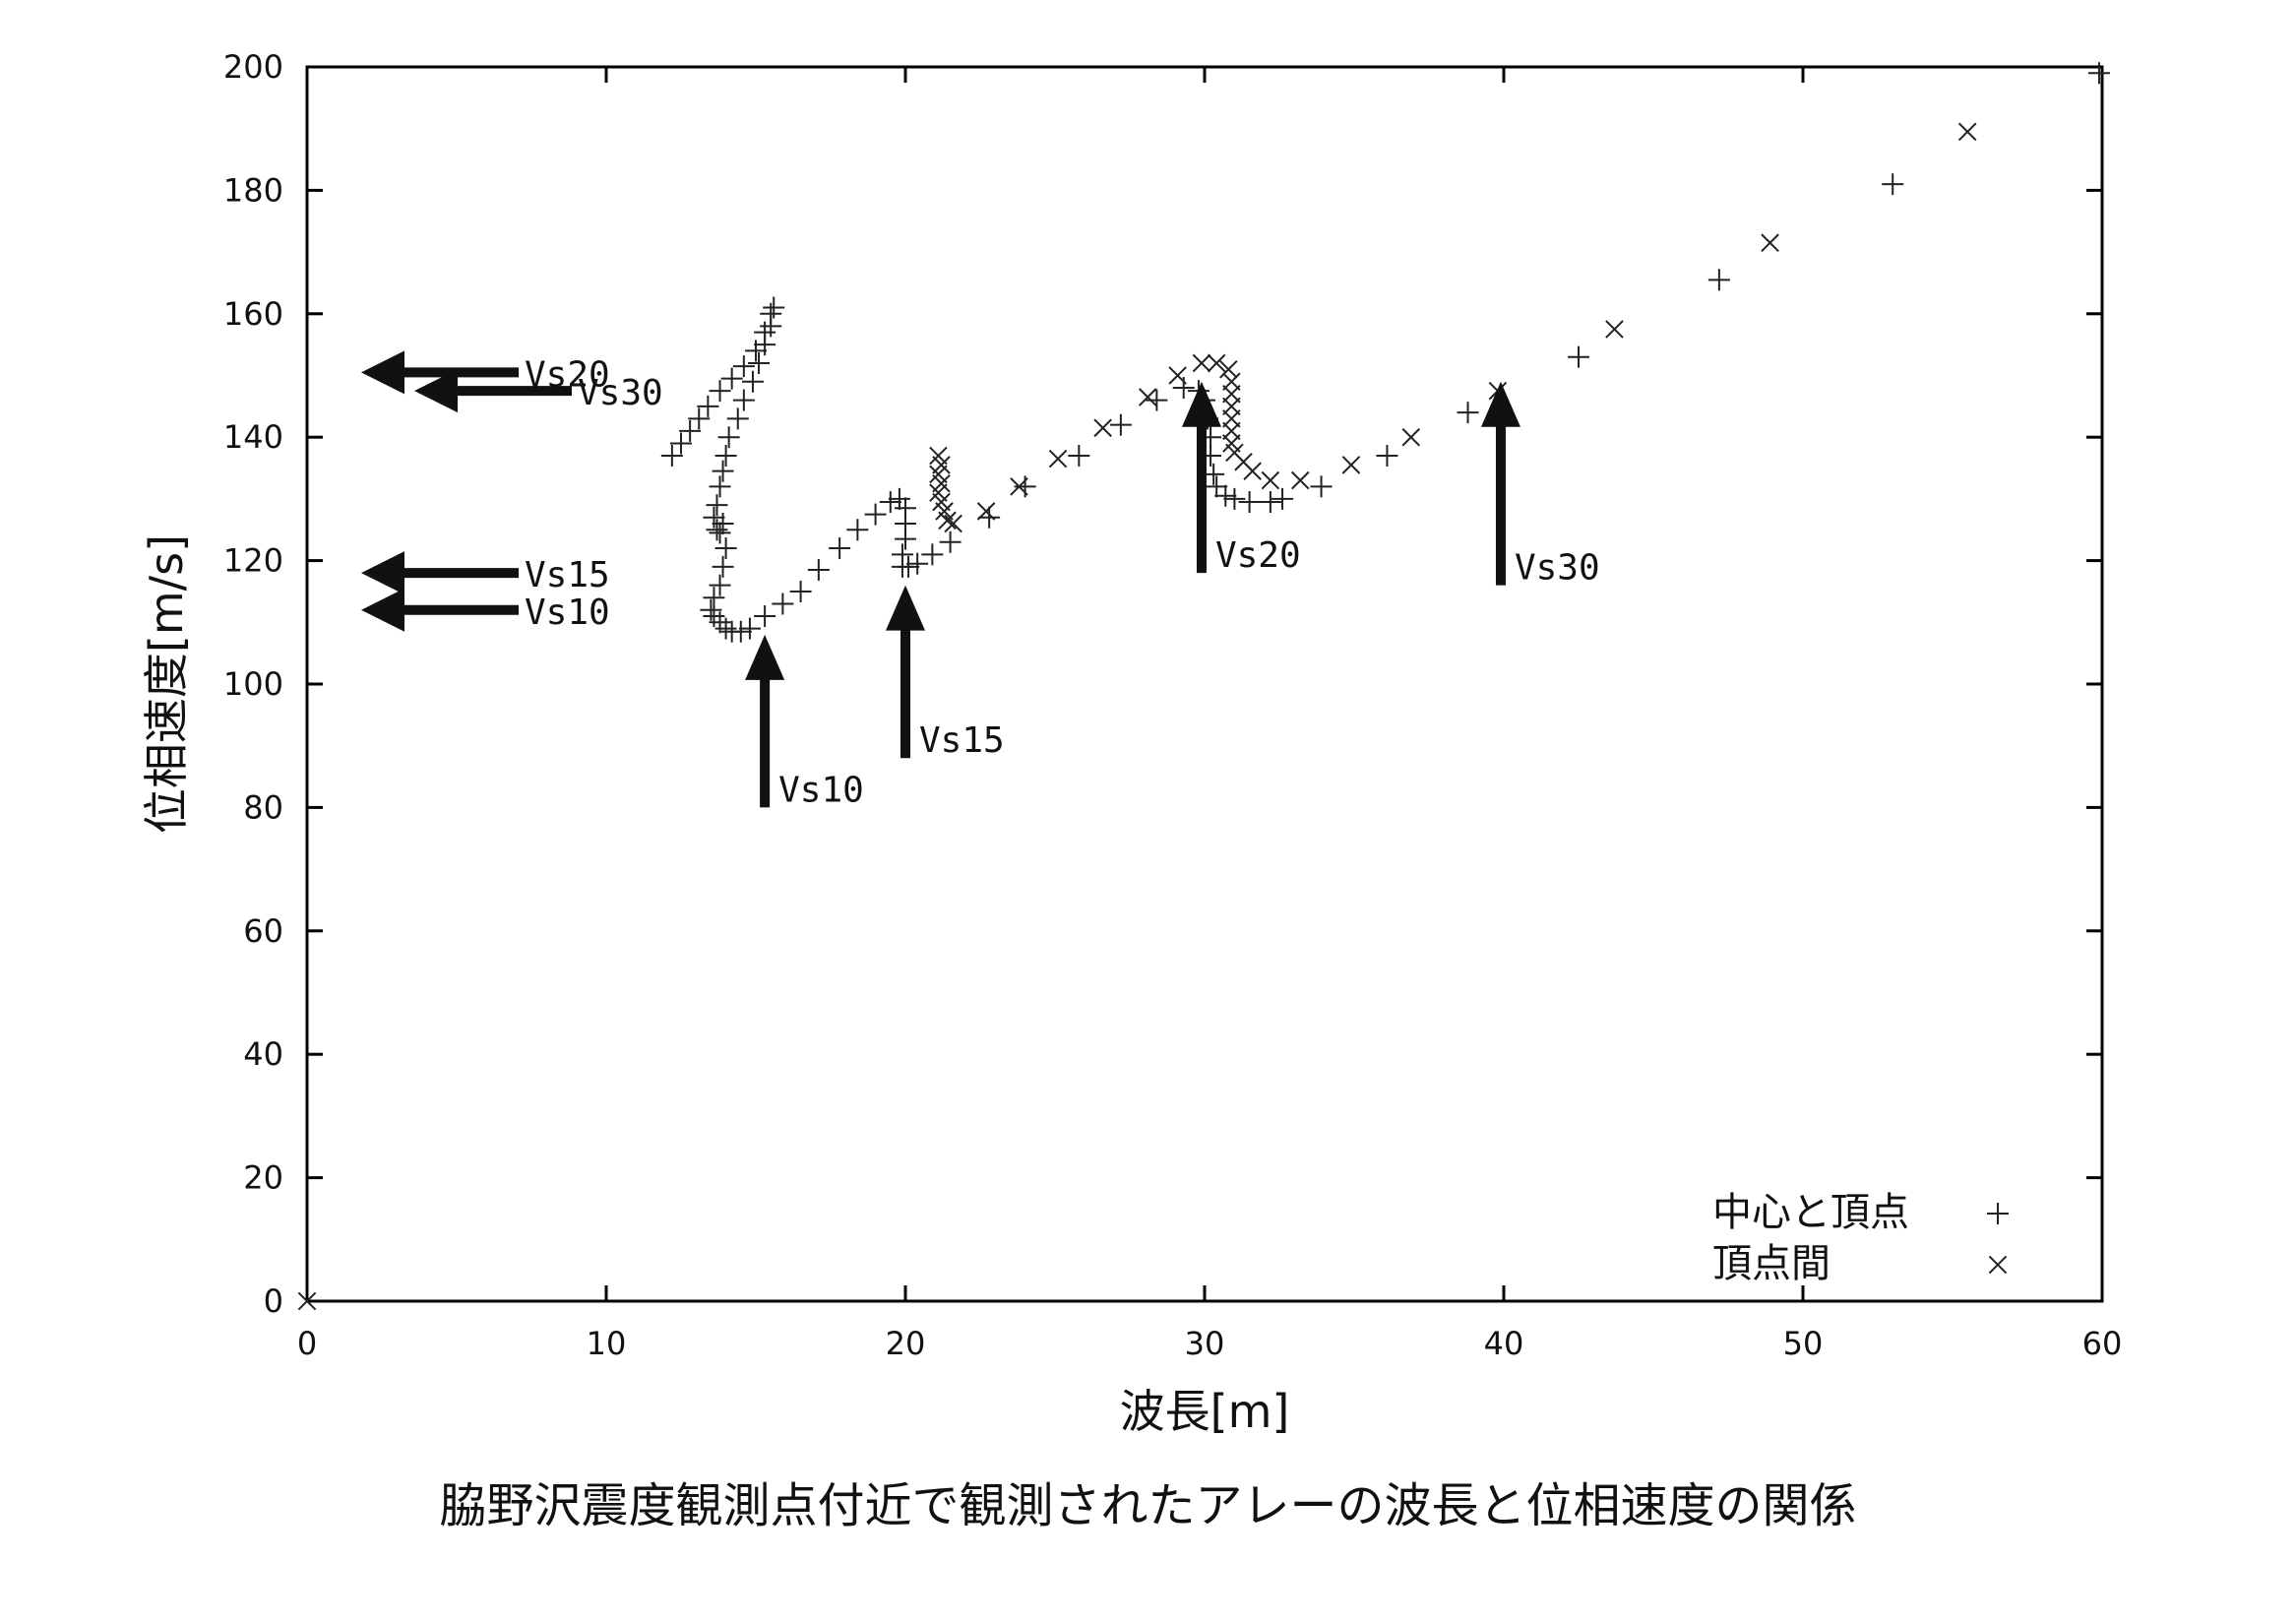 This screenshot has height=1623, width=2296. I want to click on y-tick-label: 80, so click(263, 807).